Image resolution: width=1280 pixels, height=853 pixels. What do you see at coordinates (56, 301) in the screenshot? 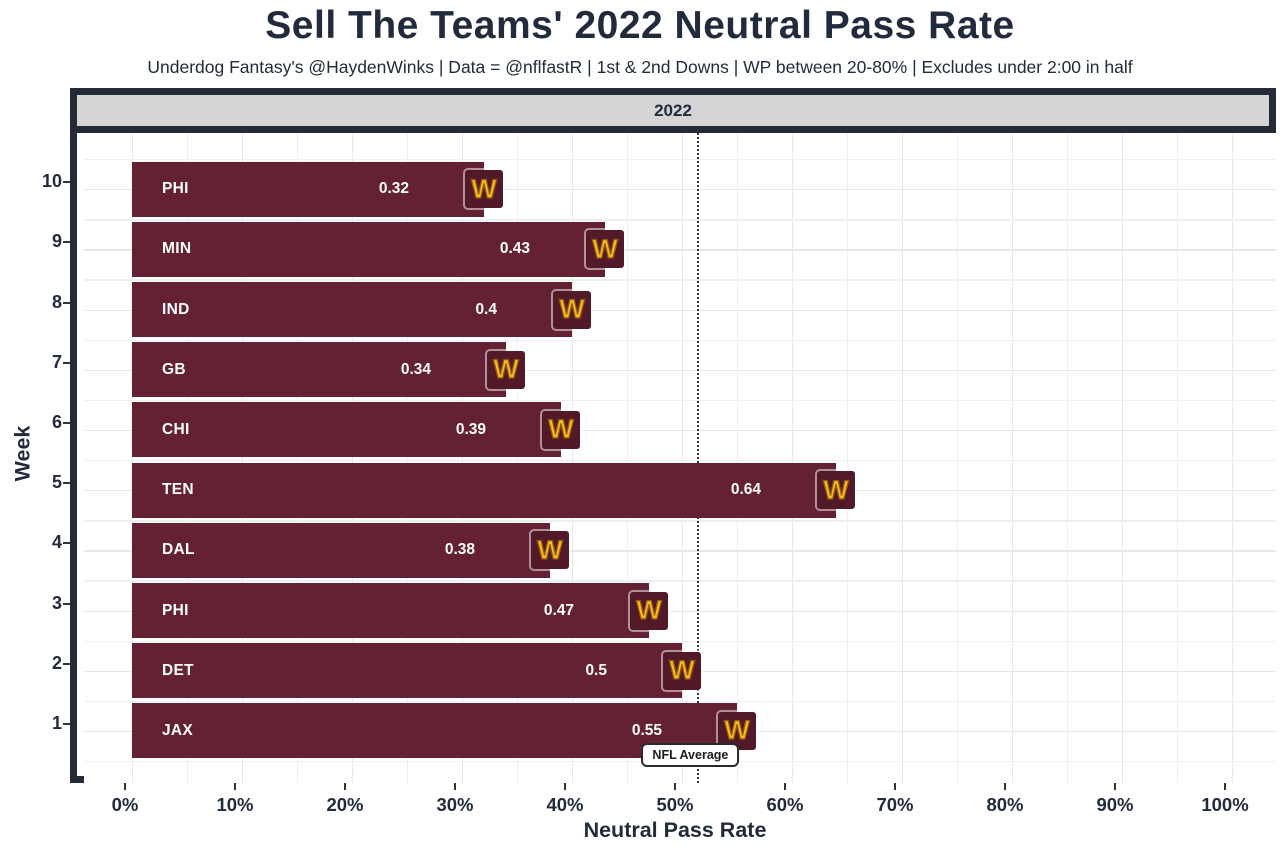
I see `y-axis-tick-label: 8` at bounding box center [56, 301].